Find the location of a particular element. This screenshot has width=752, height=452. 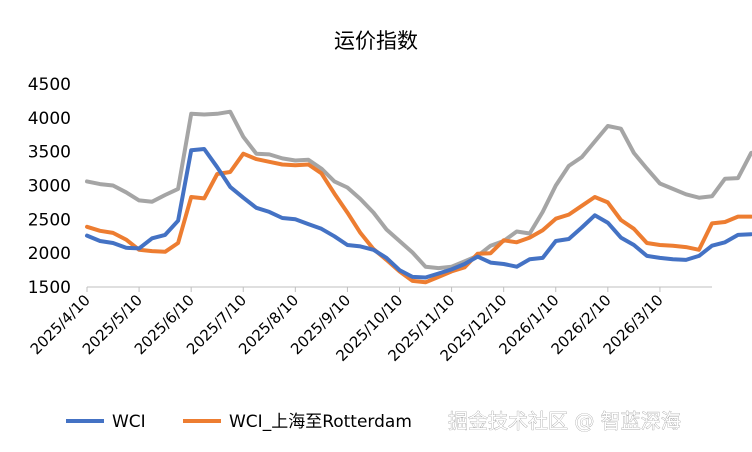

y-tick-label: 2000 is located at coordinates (49, 254).